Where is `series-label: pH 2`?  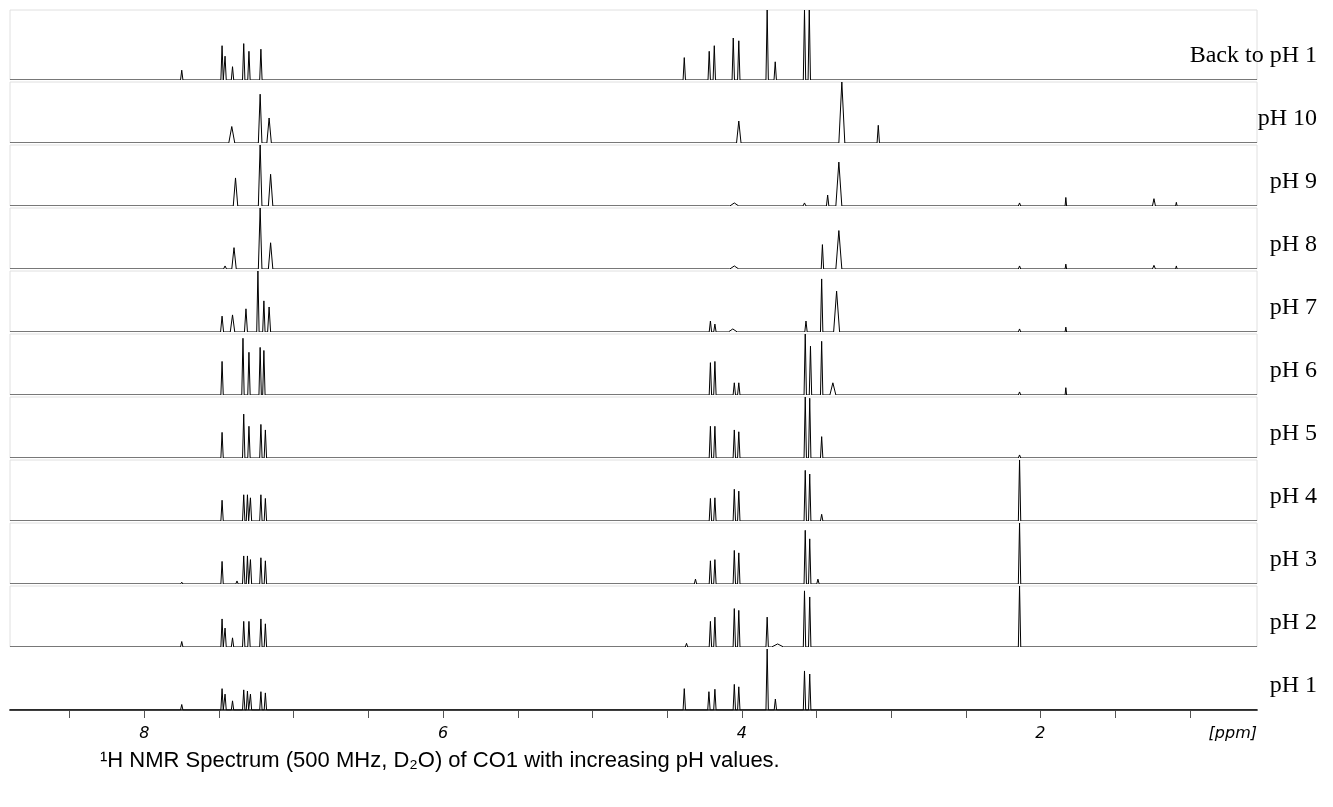
series-label: pH 2 is located at coordinates (1293, 621).